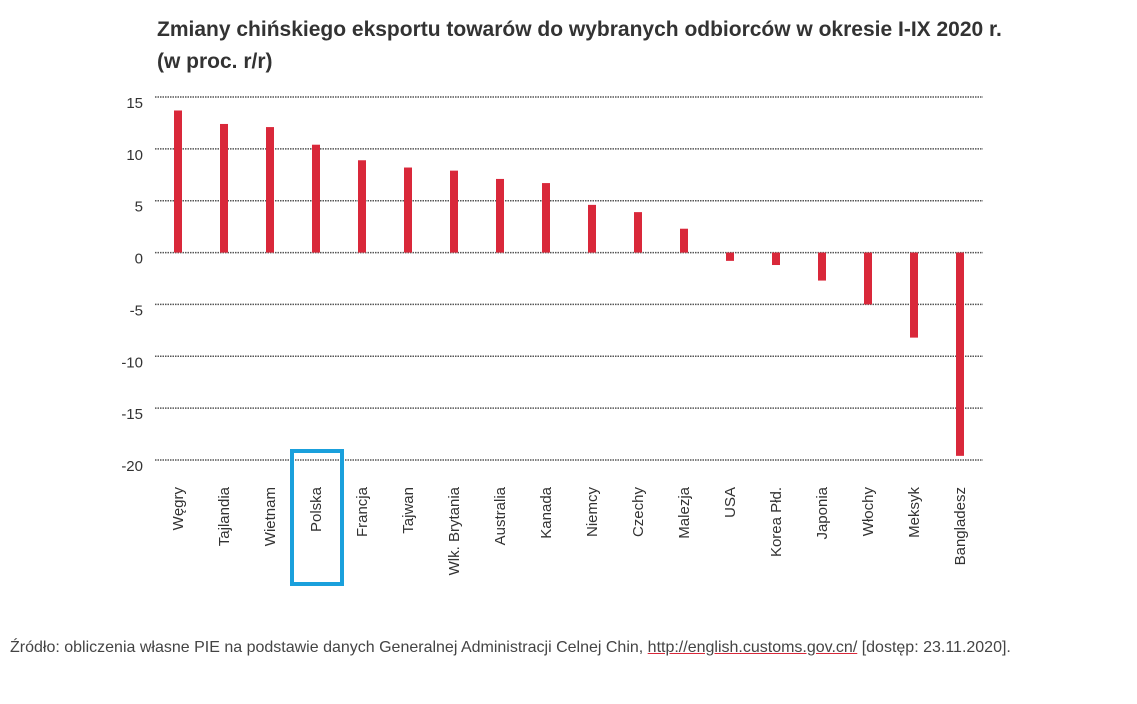  What do you see at coordinates (822, 266) in the screenshot?
I see `bar-japonia` at bounding box center [822, 266].